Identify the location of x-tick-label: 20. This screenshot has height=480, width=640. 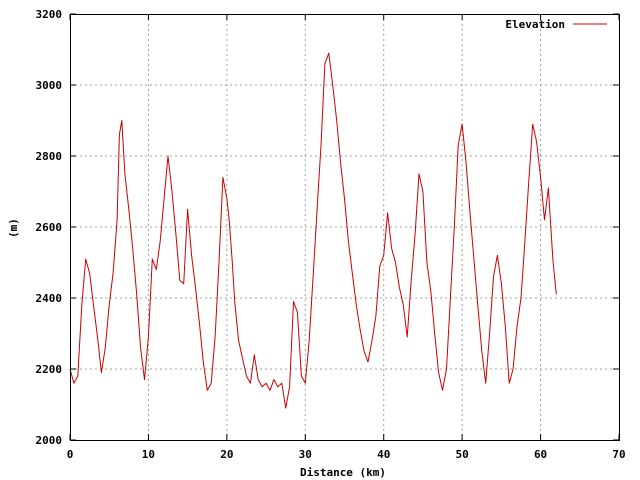
(226, 454).